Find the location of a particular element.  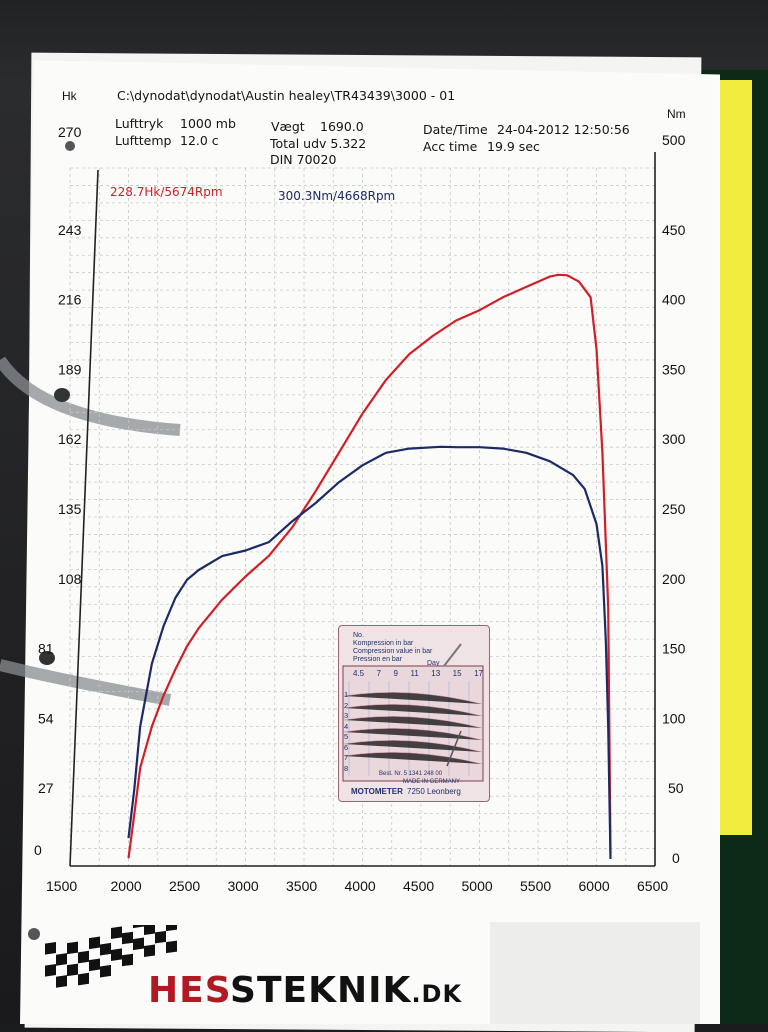

x-tick-label: 3500 is located at coordinates (301, 886).